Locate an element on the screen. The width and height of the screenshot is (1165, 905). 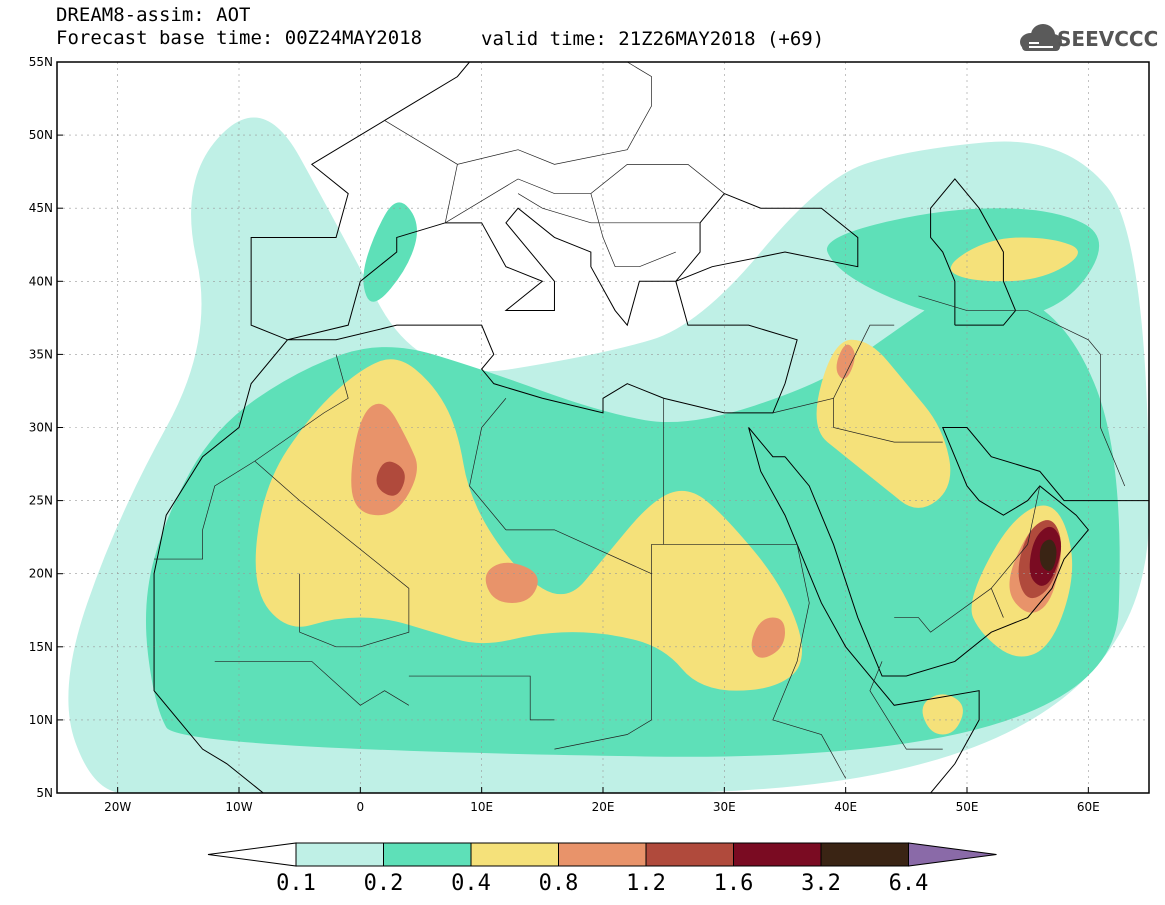
cloud-icon is located at coordinates (1041, 37).